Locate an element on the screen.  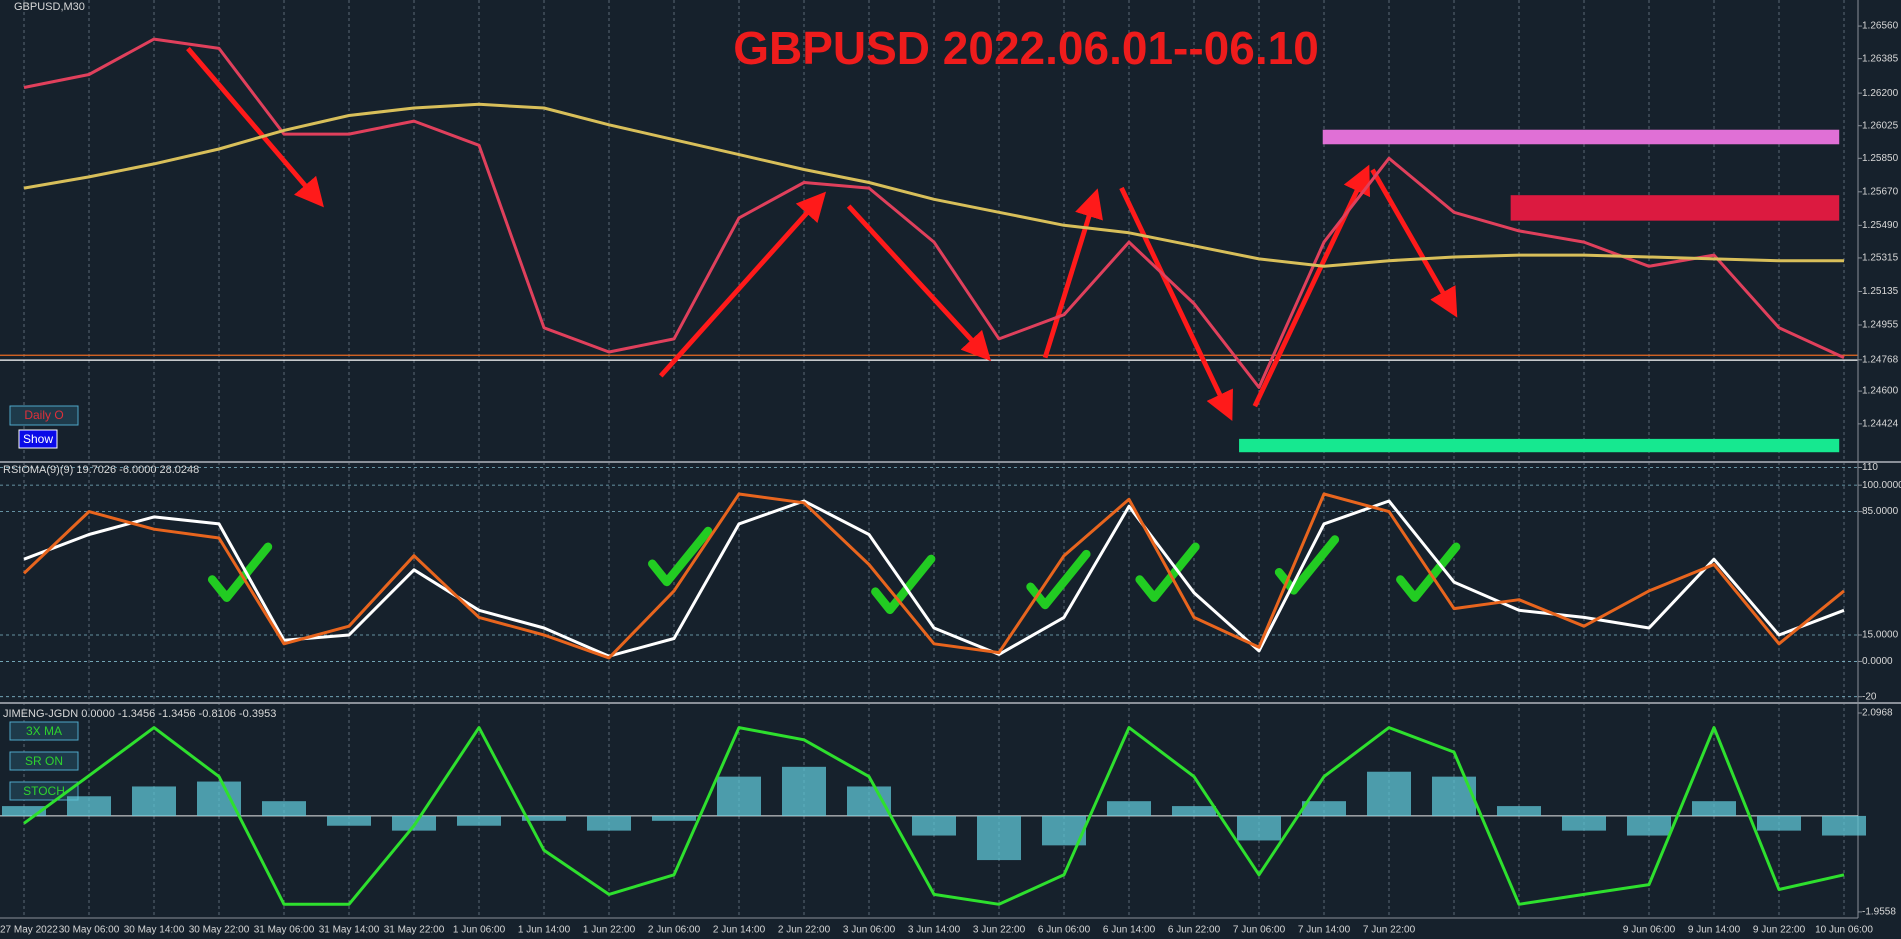
symbol-label: GBPUSD,M30 is located at coordinates (49, 7).